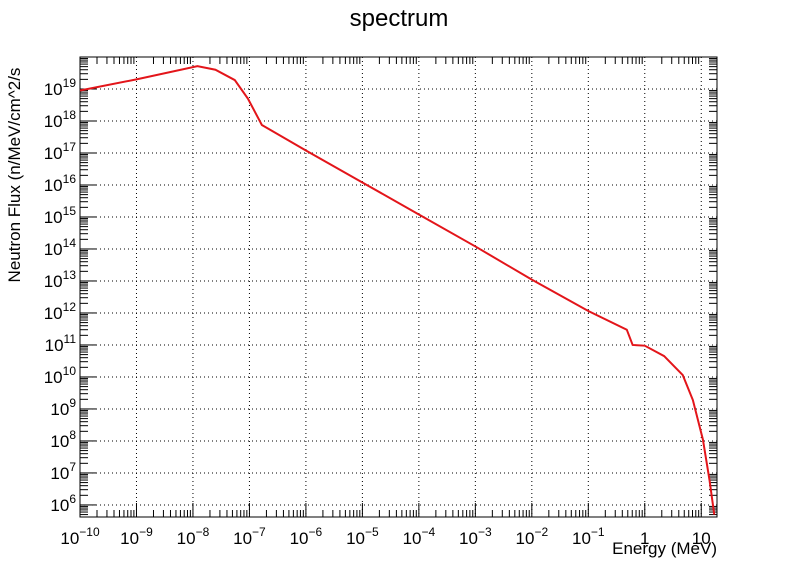 The image size is (798, 575). I want to click on y-axis-label: Neutron Flux (n/MeV/cm^2/s, so click(14, 175).